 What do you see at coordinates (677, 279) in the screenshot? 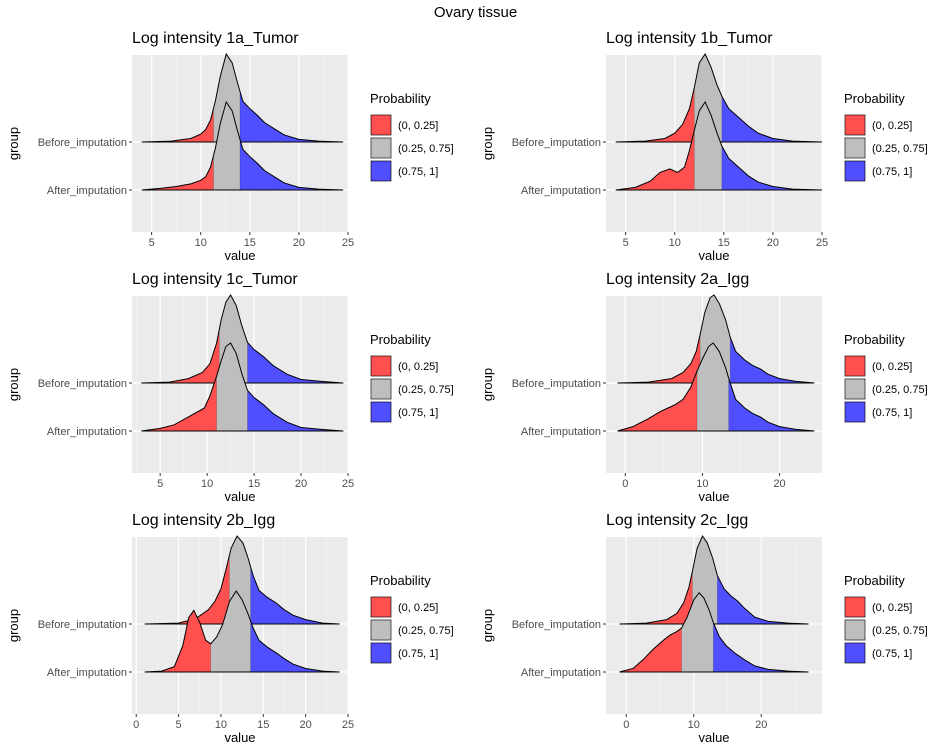
I see `panel-title: Log intensity 2a_Igg` at bounding box center [677, 279].